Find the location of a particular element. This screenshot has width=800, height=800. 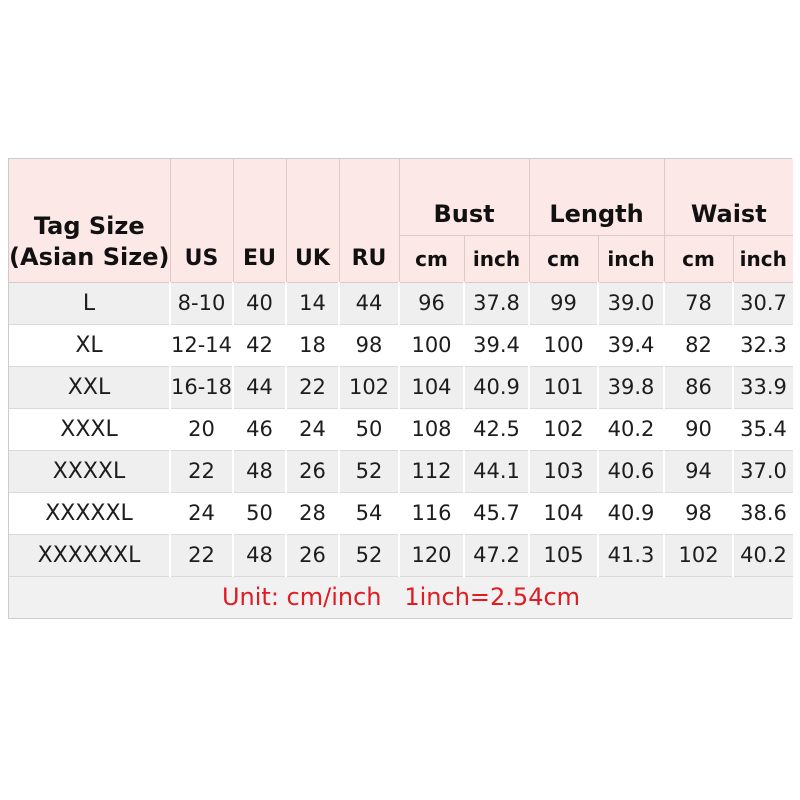

measurement-cell: 33.9 is located at coordinates (763, 387).